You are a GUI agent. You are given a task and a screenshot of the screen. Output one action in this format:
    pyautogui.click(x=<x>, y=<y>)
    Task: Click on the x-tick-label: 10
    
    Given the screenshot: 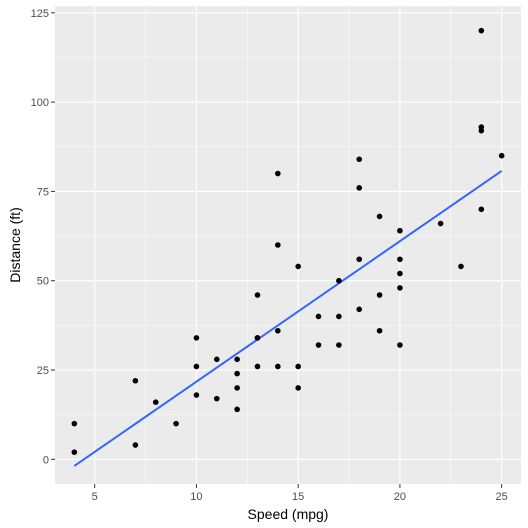 What is the action you would take?
    pyautogui.click(x=196, y=497)
    